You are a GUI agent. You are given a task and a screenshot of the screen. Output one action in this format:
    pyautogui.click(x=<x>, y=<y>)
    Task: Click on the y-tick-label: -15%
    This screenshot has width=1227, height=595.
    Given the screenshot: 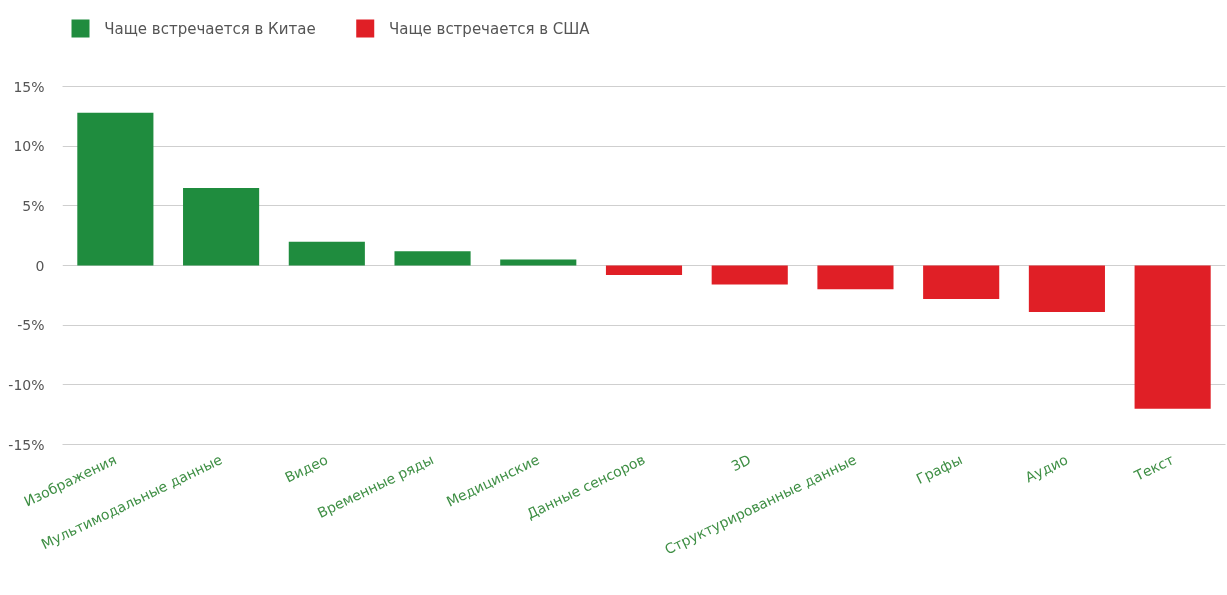 What is the action you would take?
    pyautogui.click(x=26, y=444)
    